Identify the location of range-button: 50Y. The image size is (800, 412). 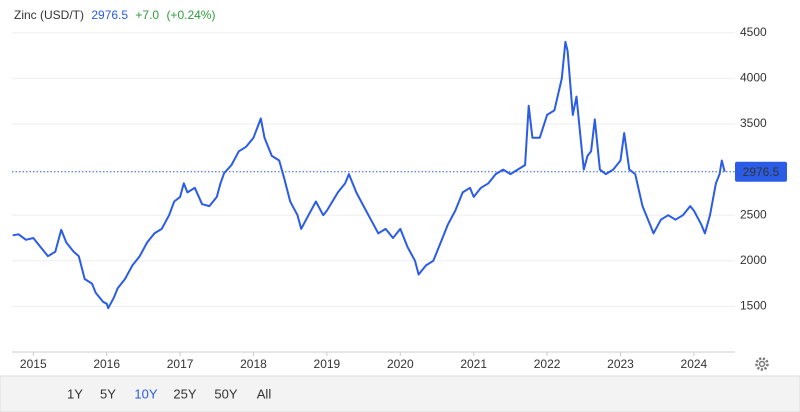
(225, 393).